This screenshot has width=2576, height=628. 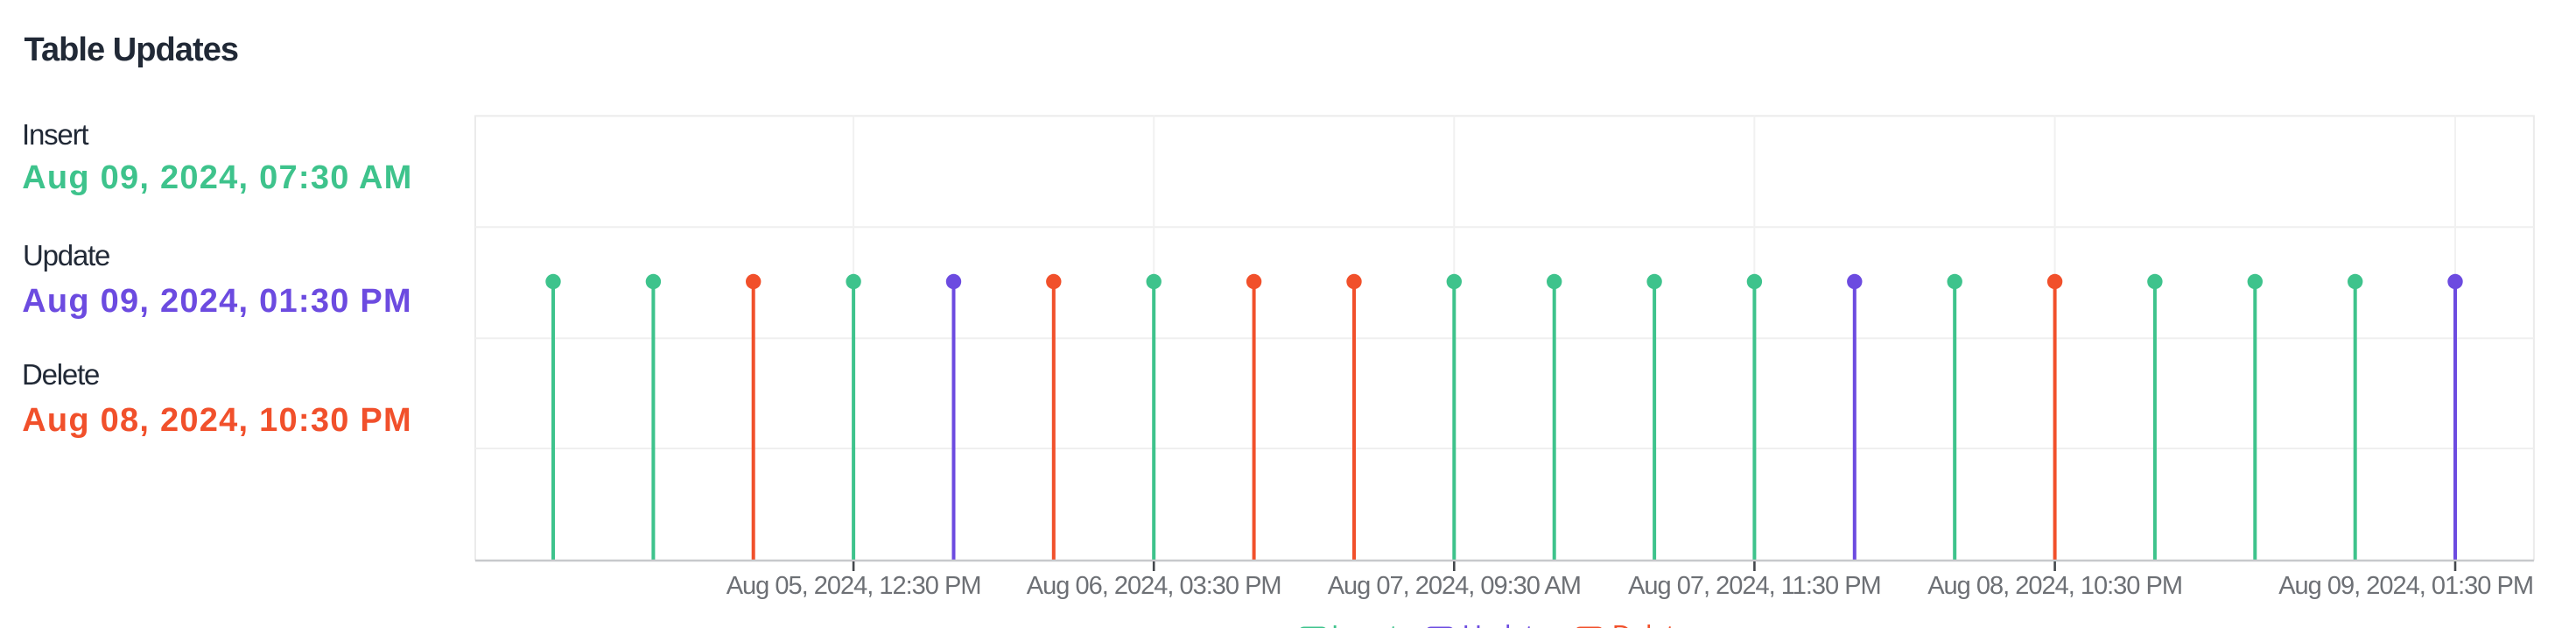 I want to click on svg-text: Aug 09, 2024, 01:30 PM, so click(x=2405, y=586).